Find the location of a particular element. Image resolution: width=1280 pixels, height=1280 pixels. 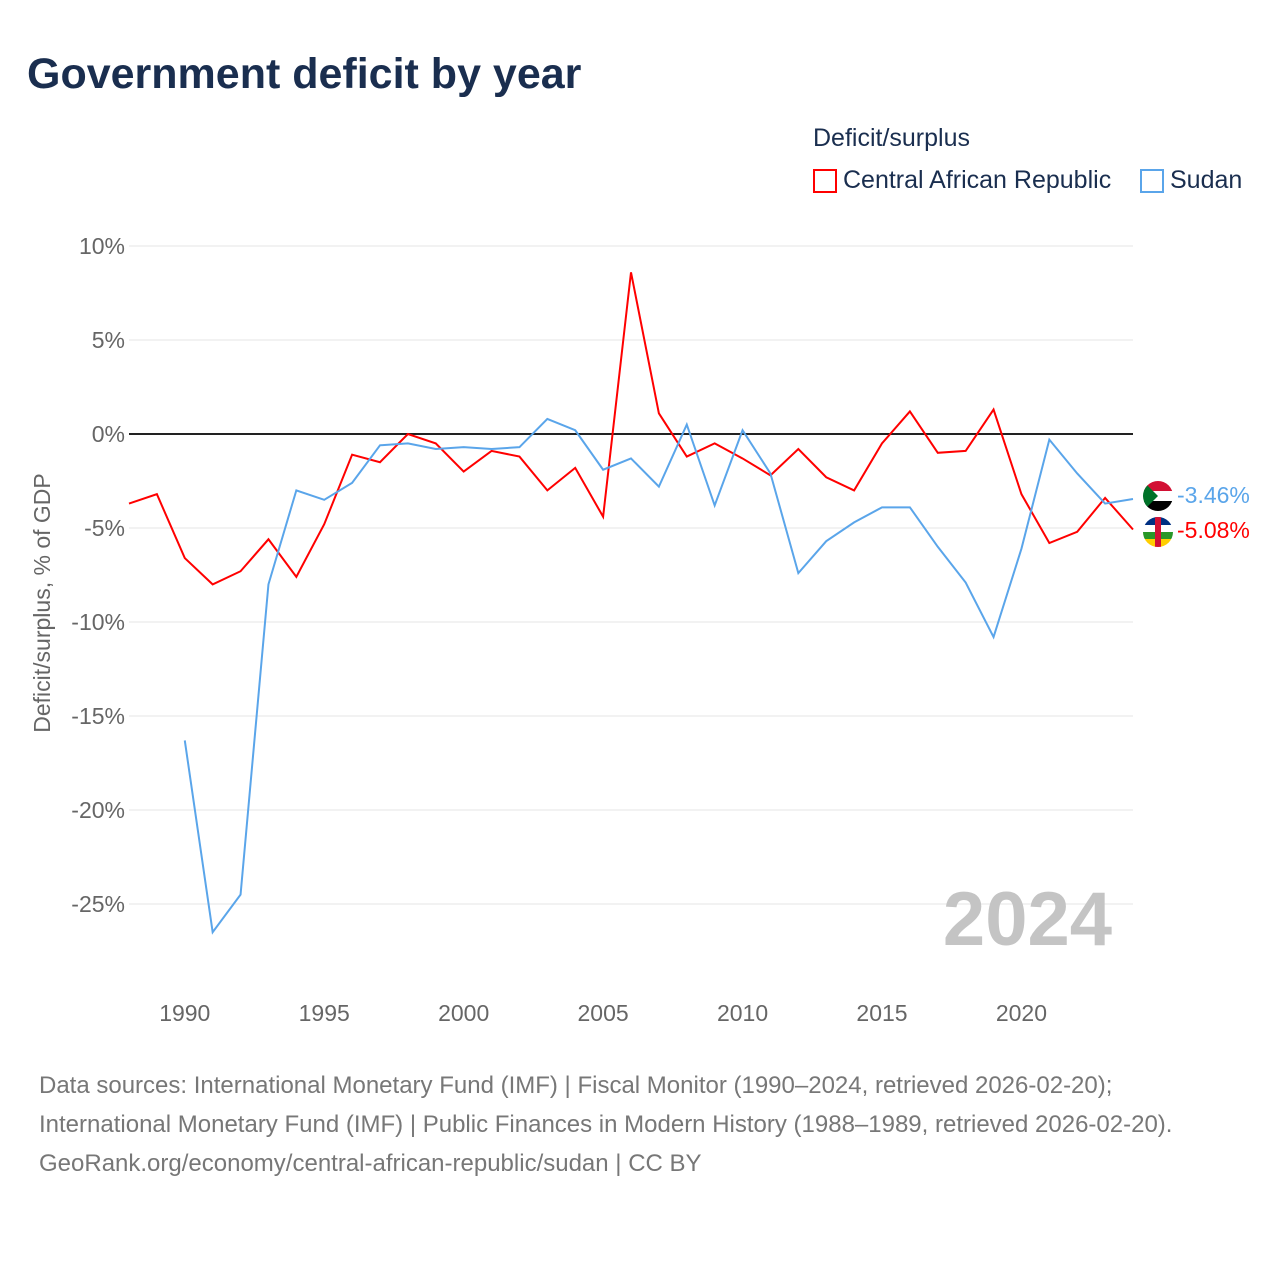

y-tick-label: -20% is located at coordinates (98, 810).